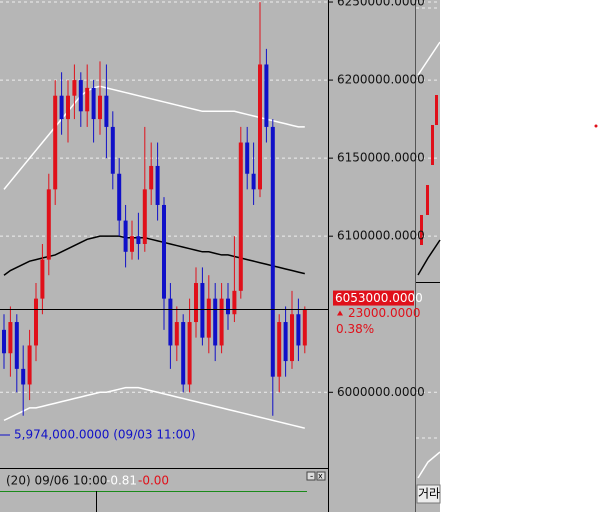 This screenshot has height=512, width=599. What do you see at coordinates (384, 313) in the screenshot?
I see `change-label: 23000.0000` at bounding box center [384, 313].